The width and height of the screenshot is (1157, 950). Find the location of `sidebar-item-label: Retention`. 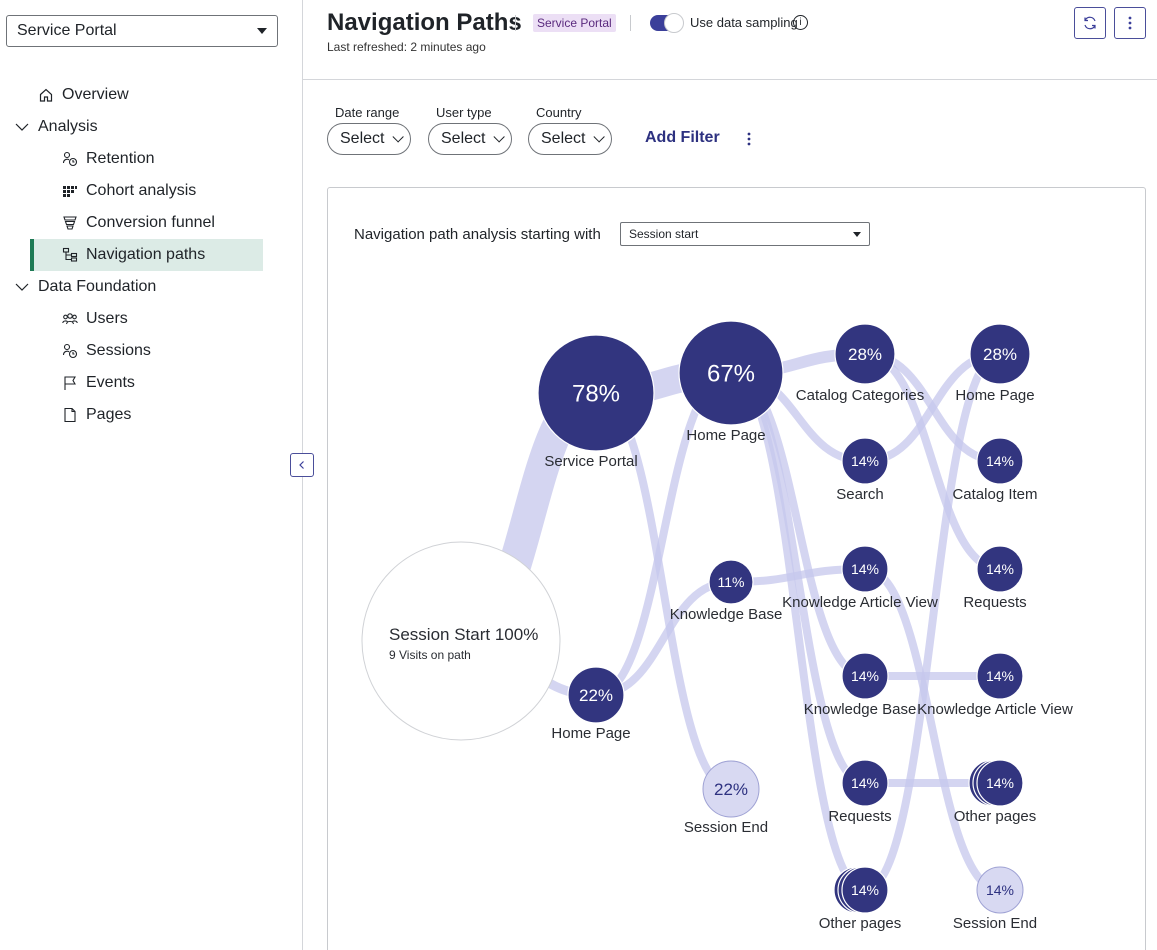

sidebar-item-label: Retention is located at coordinates (120, 158).